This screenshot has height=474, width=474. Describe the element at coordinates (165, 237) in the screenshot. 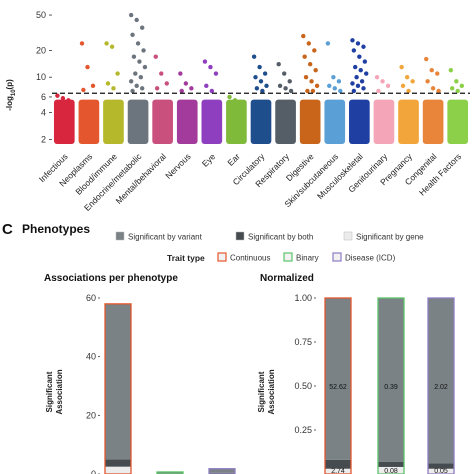

I see `series-legend-label: Significant by variant` at that location.